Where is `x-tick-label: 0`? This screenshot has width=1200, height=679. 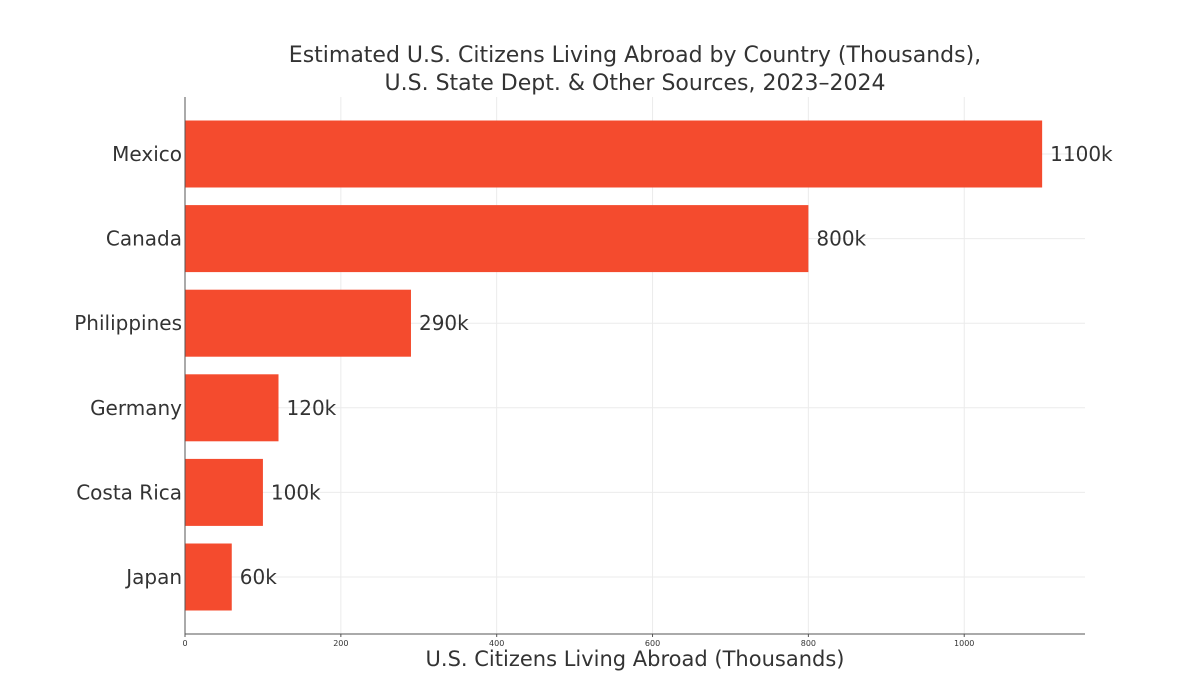
x-tick-label: 0 is located at coordinates (184, 643).